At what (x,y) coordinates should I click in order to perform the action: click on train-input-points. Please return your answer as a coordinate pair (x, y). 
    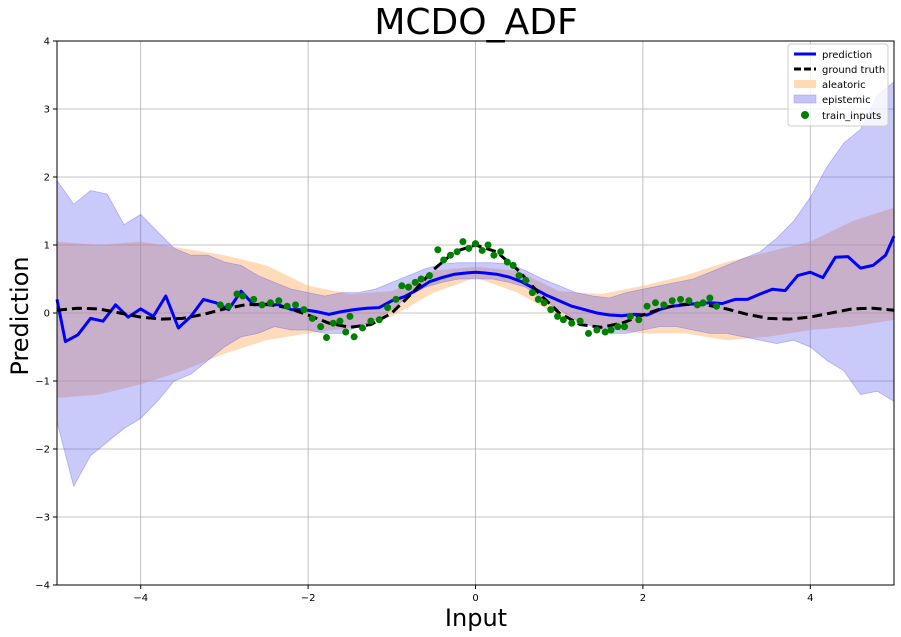
    Looking at the image, I should click on (468, 289).